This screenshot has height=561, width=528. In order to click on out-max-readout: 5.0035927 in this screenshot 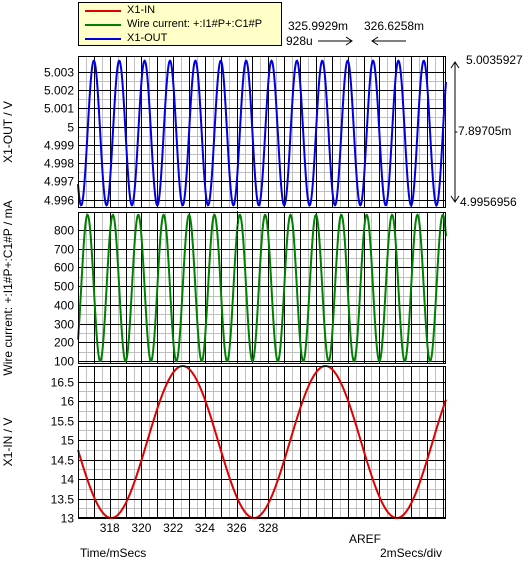, I will do `click(494, 60)`.